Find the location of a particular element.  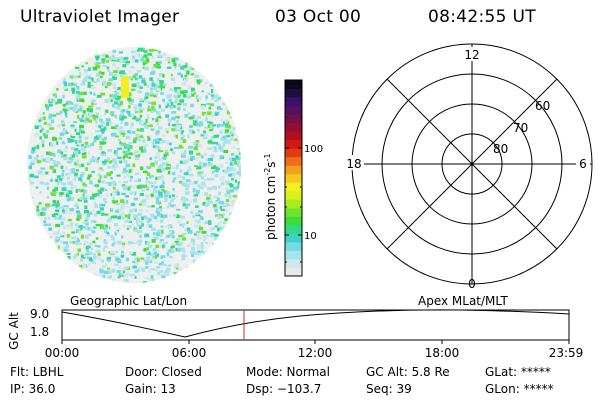

y-tick-1.8: 1.8 is located at coordinates (39, 332).